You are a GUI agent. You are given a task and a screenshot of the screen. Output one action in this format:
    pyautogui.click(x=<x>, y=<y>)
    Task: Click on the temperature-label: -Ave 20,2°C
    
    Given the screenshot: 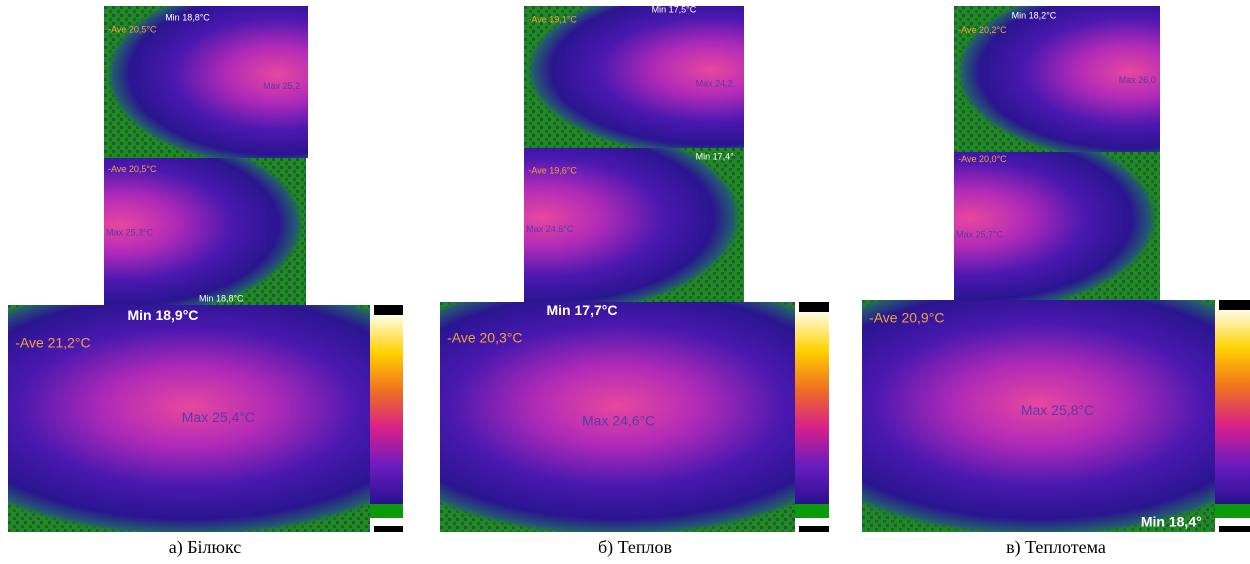 What is the action you would take?
    pyautogui.click(x=982, y=30)
    